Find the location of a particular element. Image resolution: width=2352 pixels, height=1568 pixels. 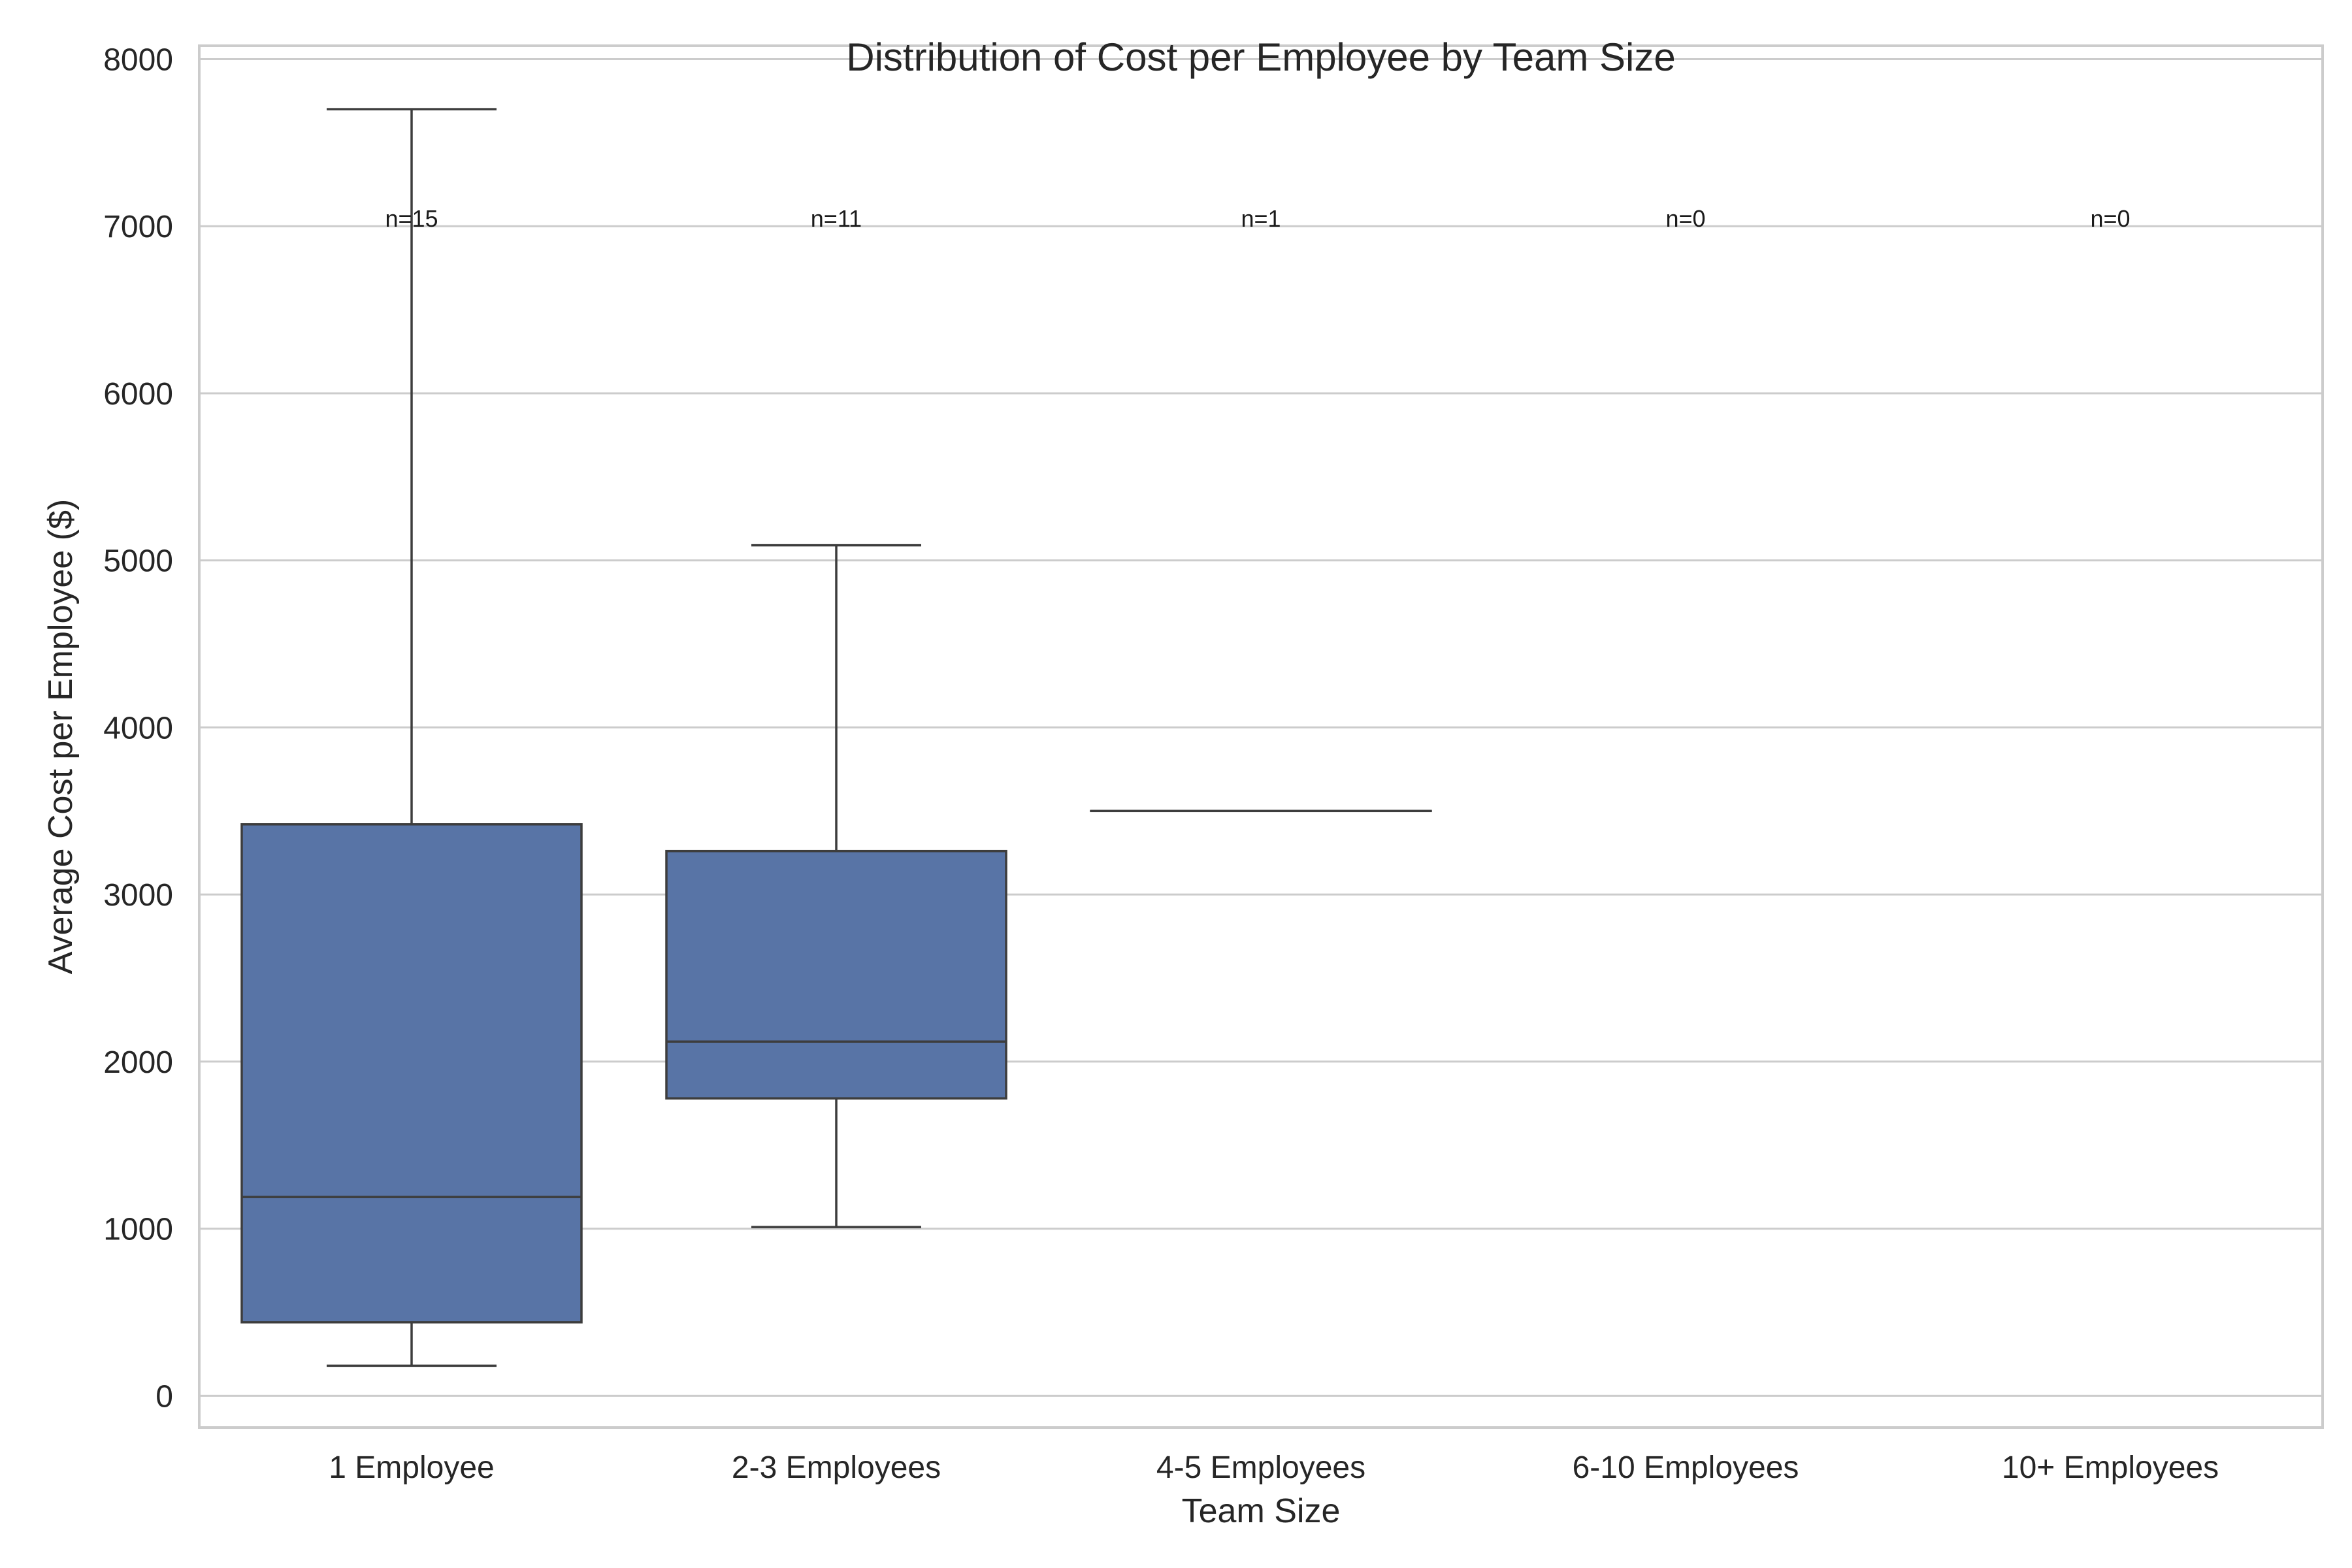

y-axis-label: Average Cost per Employee ($) is located at coordinates (61, 736).